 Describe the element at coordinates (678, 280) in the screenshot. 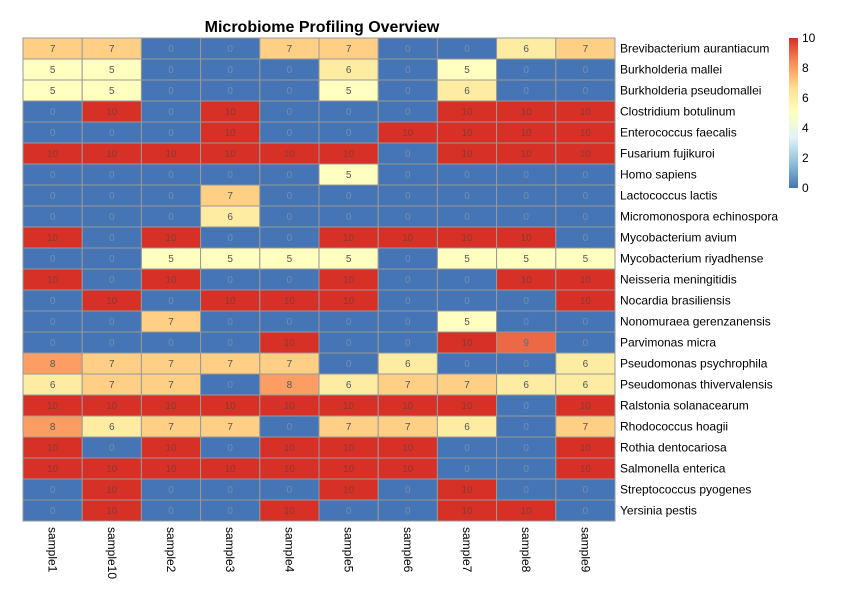

I see `row-label: Neisseria meningitidis` at that location.